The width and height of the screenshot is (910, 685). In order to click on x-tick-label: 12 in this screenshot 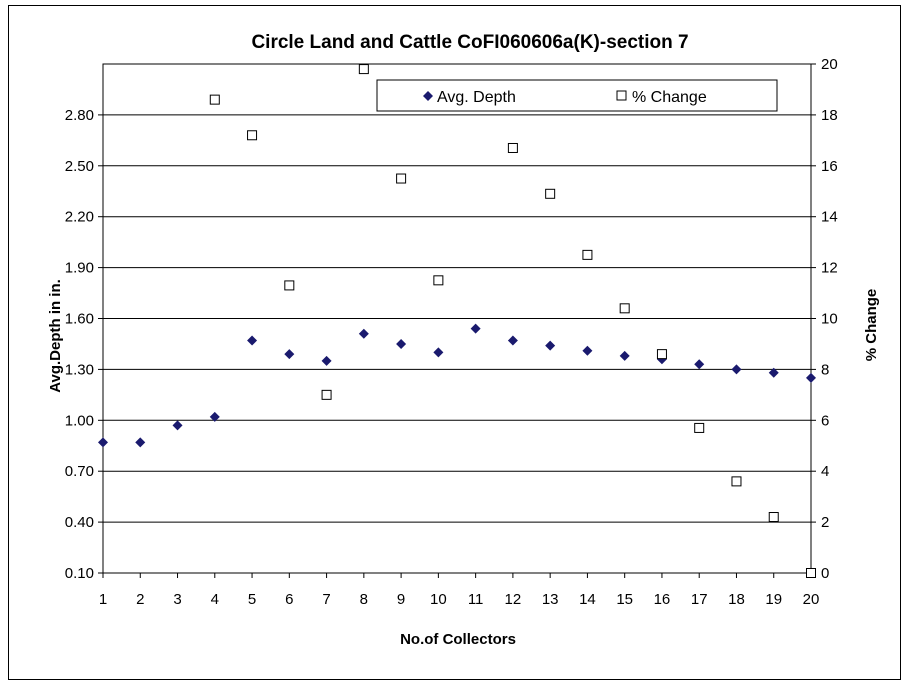, I will do `click(513, 599)`.